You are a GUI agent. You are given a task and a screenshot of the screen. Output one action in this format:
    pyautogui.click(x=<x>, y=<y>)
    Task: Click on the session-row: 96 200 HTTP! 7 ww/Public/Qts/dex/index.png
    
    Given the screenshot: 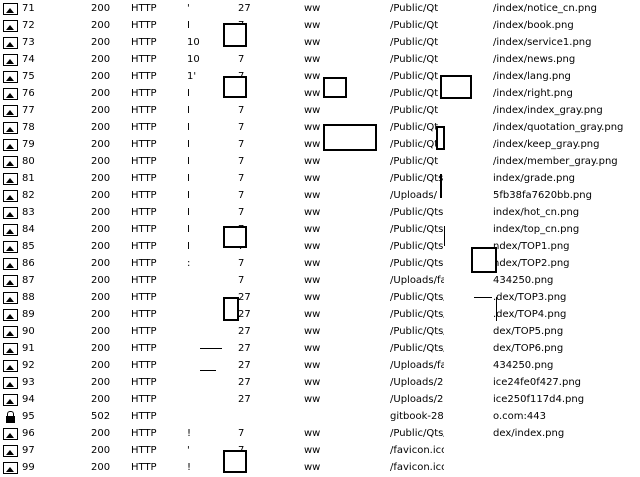 What is the action you would take?
    pyautogui.click(x=320, y=433)
    